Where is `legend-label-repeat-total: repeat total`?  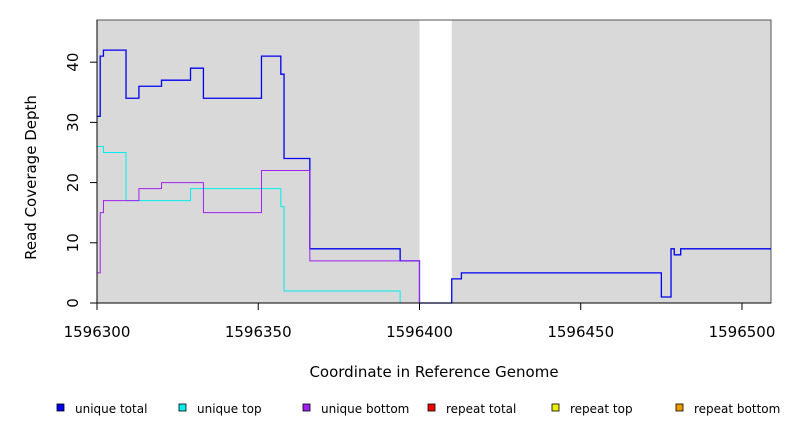
legend-label-repeat-total: repeat total is located at coordinates (481, 409).